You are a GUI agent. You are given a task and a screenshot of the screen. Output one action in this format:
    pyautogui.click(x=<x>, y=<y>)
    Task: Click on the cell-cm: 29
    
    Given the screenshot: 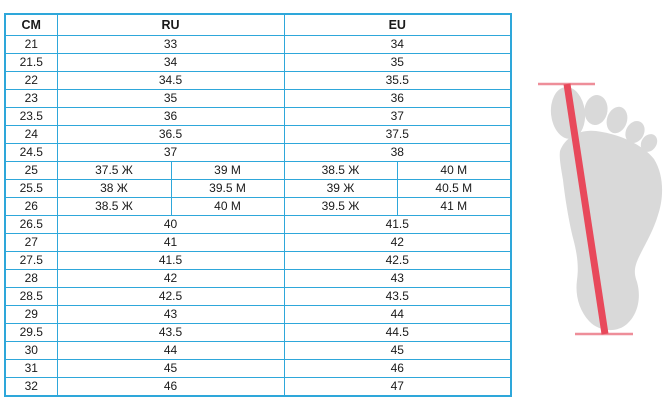 What is the action you would take?
    pyautogui.click(x=31, y=314)
    